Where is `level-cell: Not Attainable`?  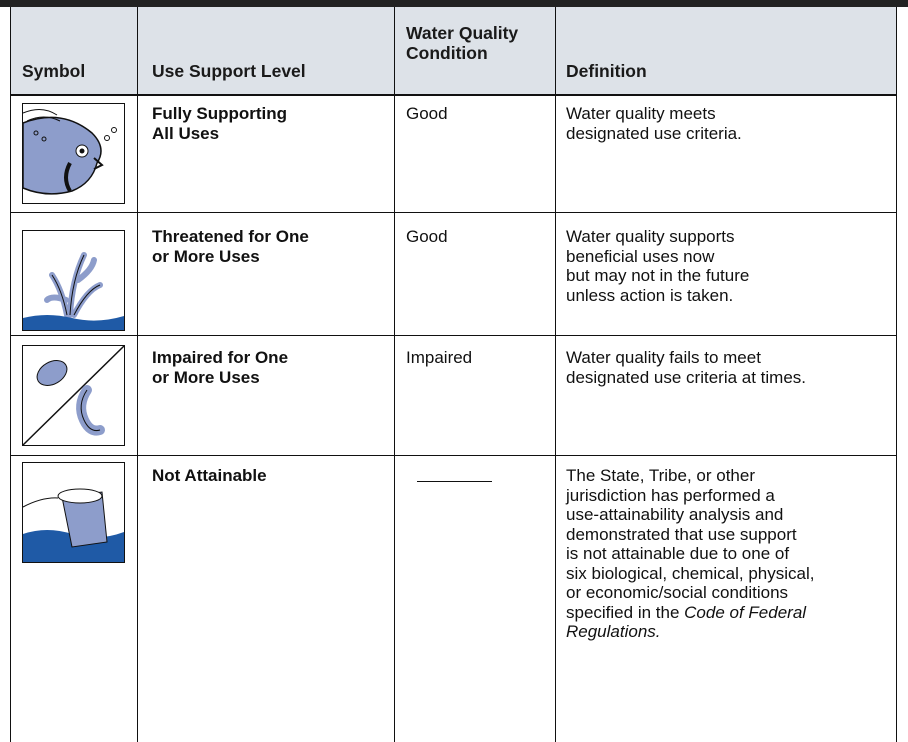
level-cell: Not Attainable is located at coordinates (209, 476).